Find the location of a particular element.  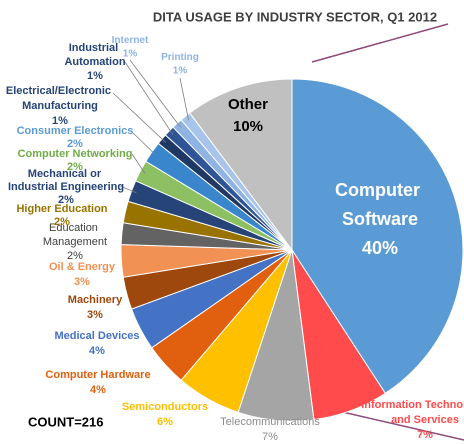

slice-value-label: 10% is located at coordinates (248, 126).